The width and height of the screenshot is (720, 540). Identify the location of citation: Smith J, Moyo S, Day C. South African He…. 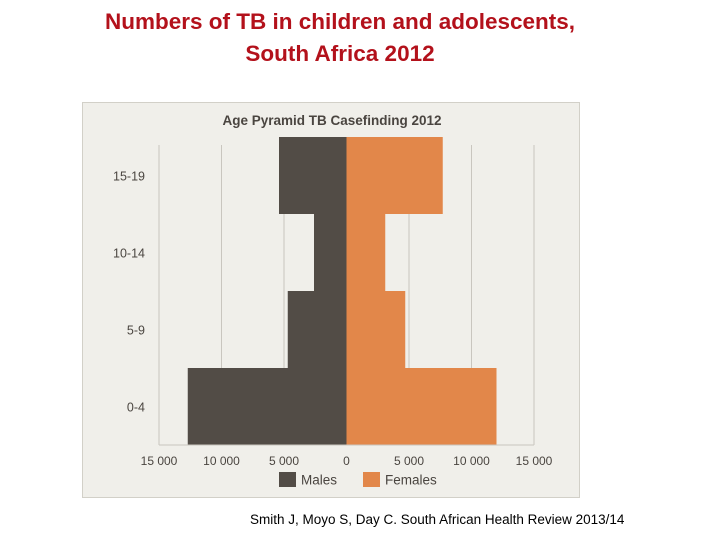
(437, 519).